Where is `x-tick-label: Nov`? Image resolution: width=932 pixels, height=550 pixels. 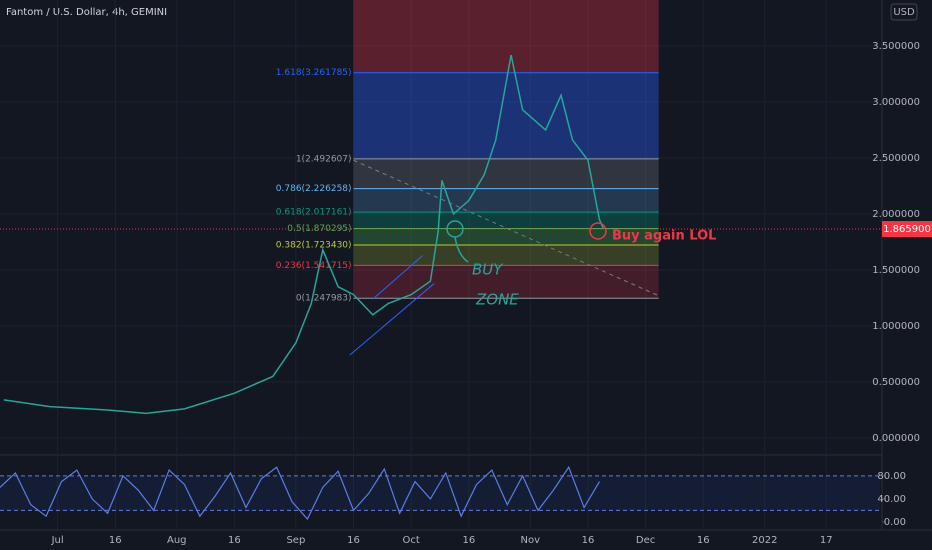 x-tick-label: Nov is located at coordinates (531, 540).